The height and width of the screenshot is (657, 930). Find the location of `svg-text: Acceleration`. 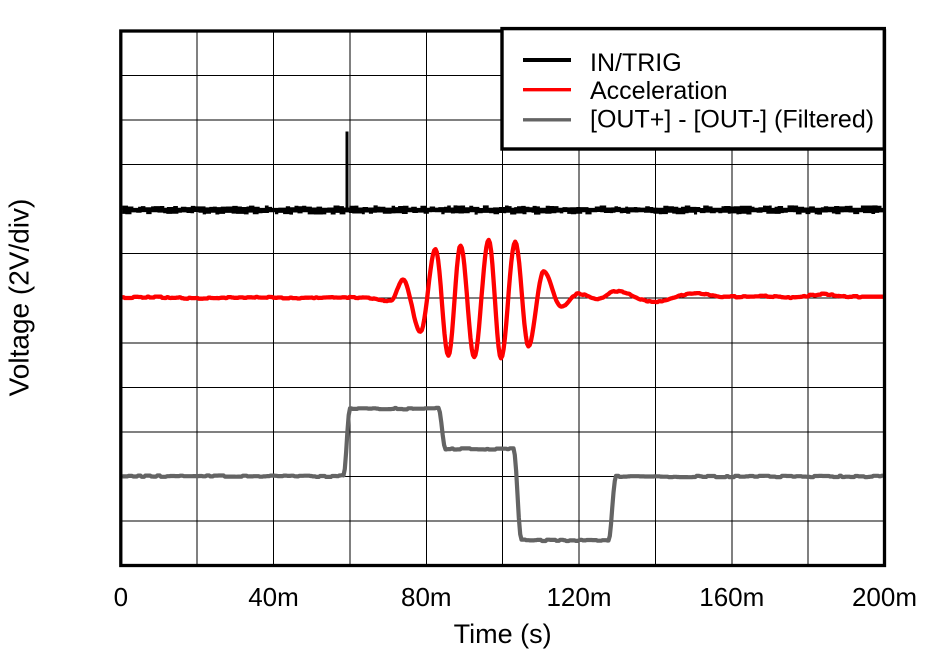

svg-text: Acceleration is located at coordinates (659, 91).